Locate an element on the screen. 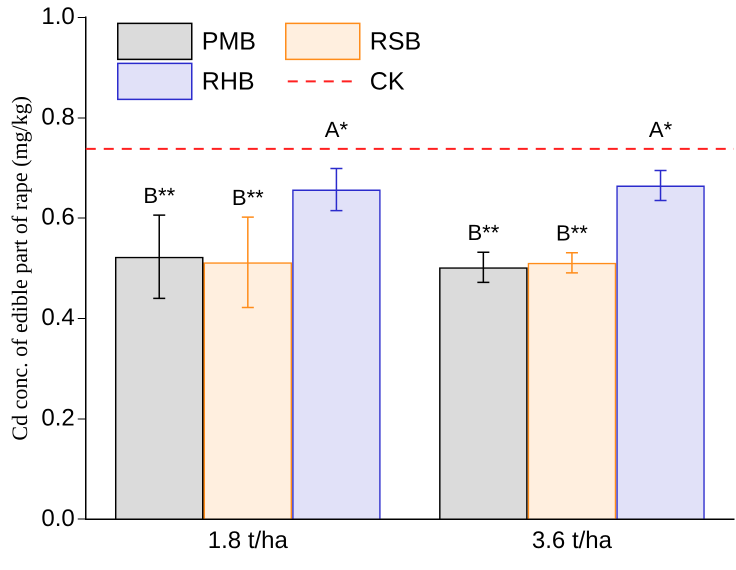 The width and height of the screenshot is (736, 570). y-tick-label: 0.4 is located at coordinates (58, 318).